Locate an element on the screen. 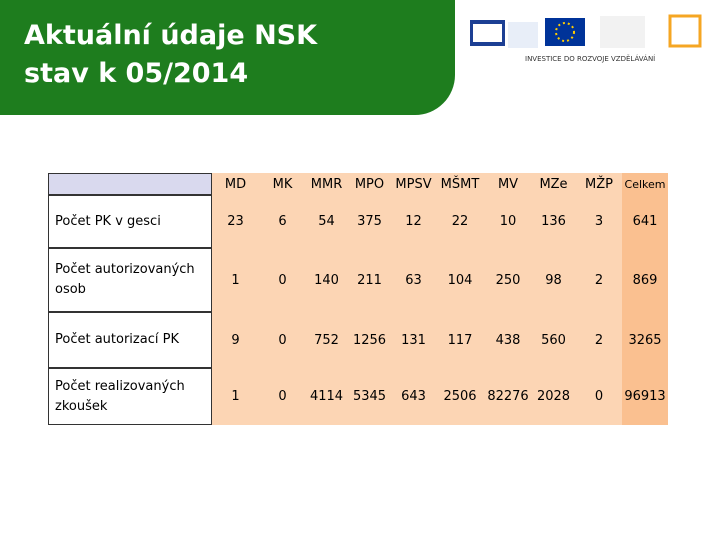 The image size is (720, 540). column-header: MPO is located at coordinates (369, 184).